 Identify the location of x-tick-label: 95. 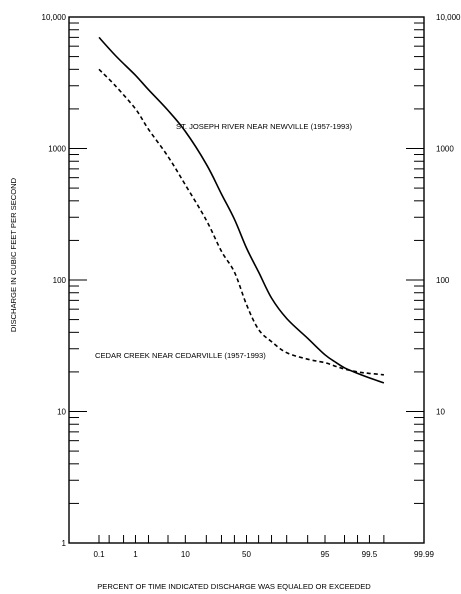
(325, 554).